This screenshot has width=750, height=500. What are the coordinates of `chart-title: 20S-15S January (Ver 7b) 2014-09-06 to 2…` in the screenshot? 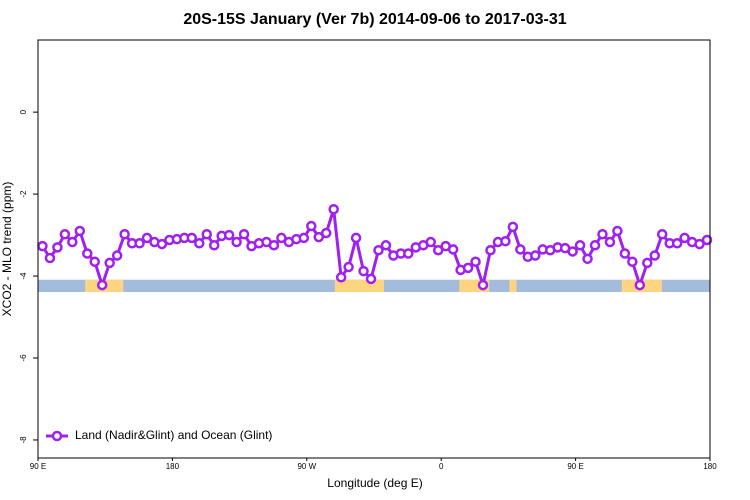 It's located at (374, 19).